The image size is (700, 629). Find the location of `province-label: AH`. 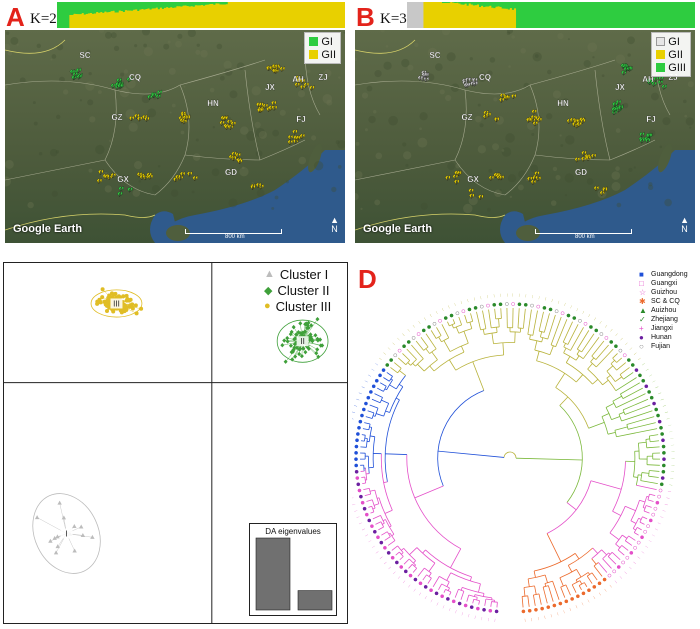

province-label: AH is located at coordinates (298, 79).